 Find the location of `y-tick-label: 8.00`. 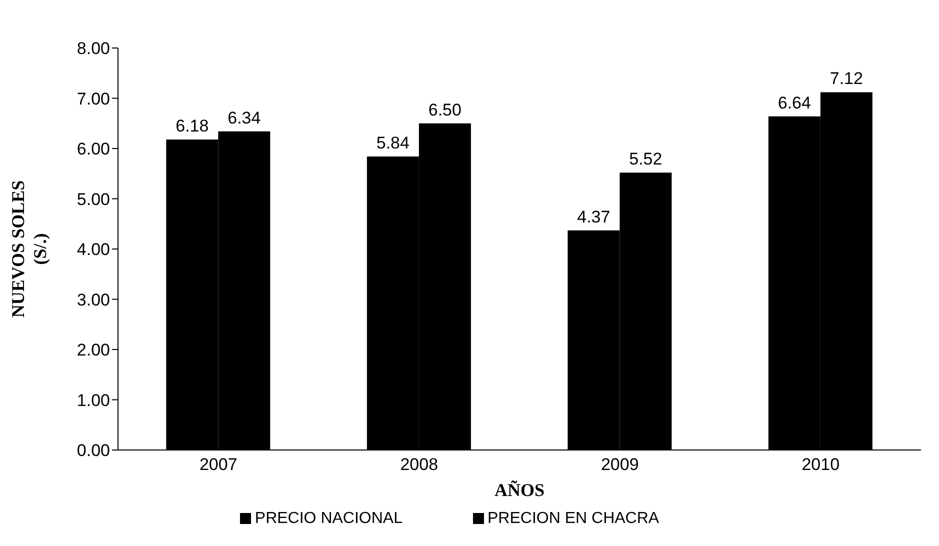

y-tick-label: 8.00 is located at coordinates (93, 48).